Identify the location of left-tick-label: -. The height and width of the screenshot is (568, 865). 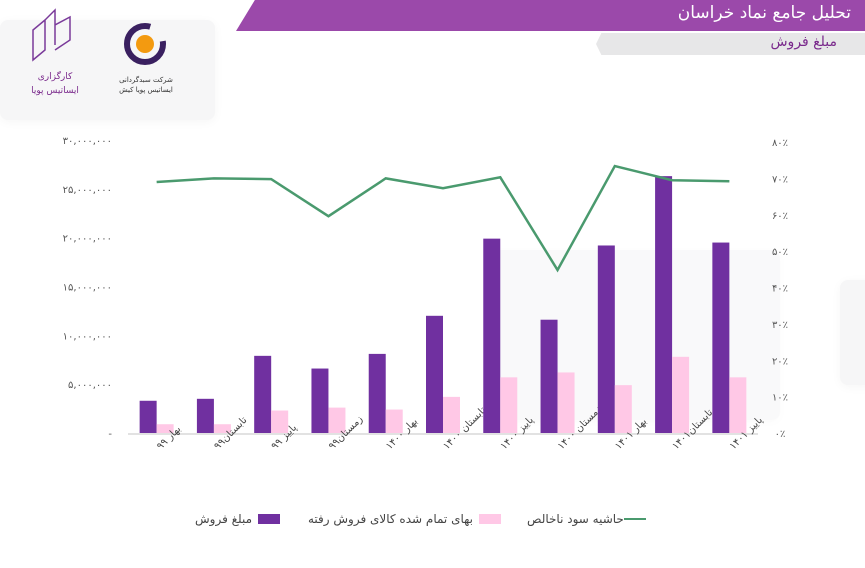
(110, 434).